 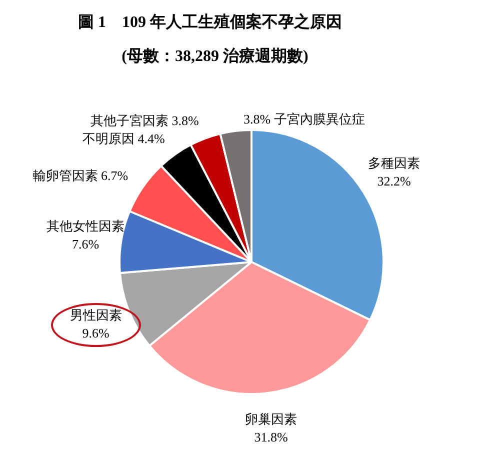 What do you see at coordinates (123, 138) in the screenshot?
I see `slice-label: 不明原因 4.4%` at bounding box center [123, 138].